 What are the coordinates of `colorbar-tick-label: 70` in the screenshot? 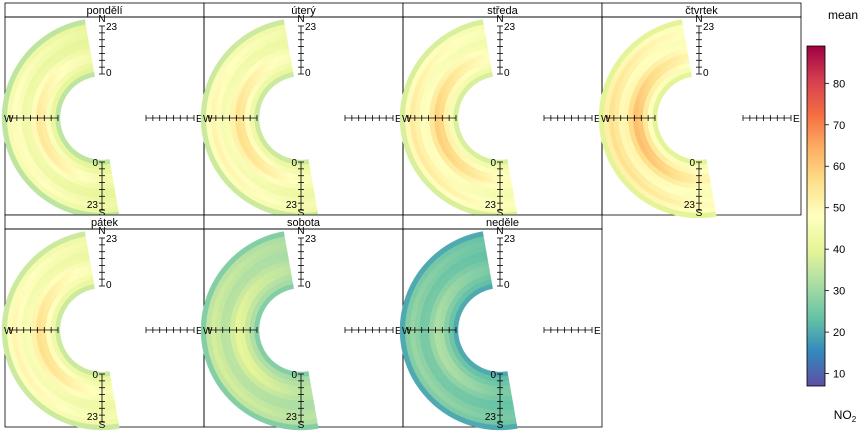 It's located at (839, 126).